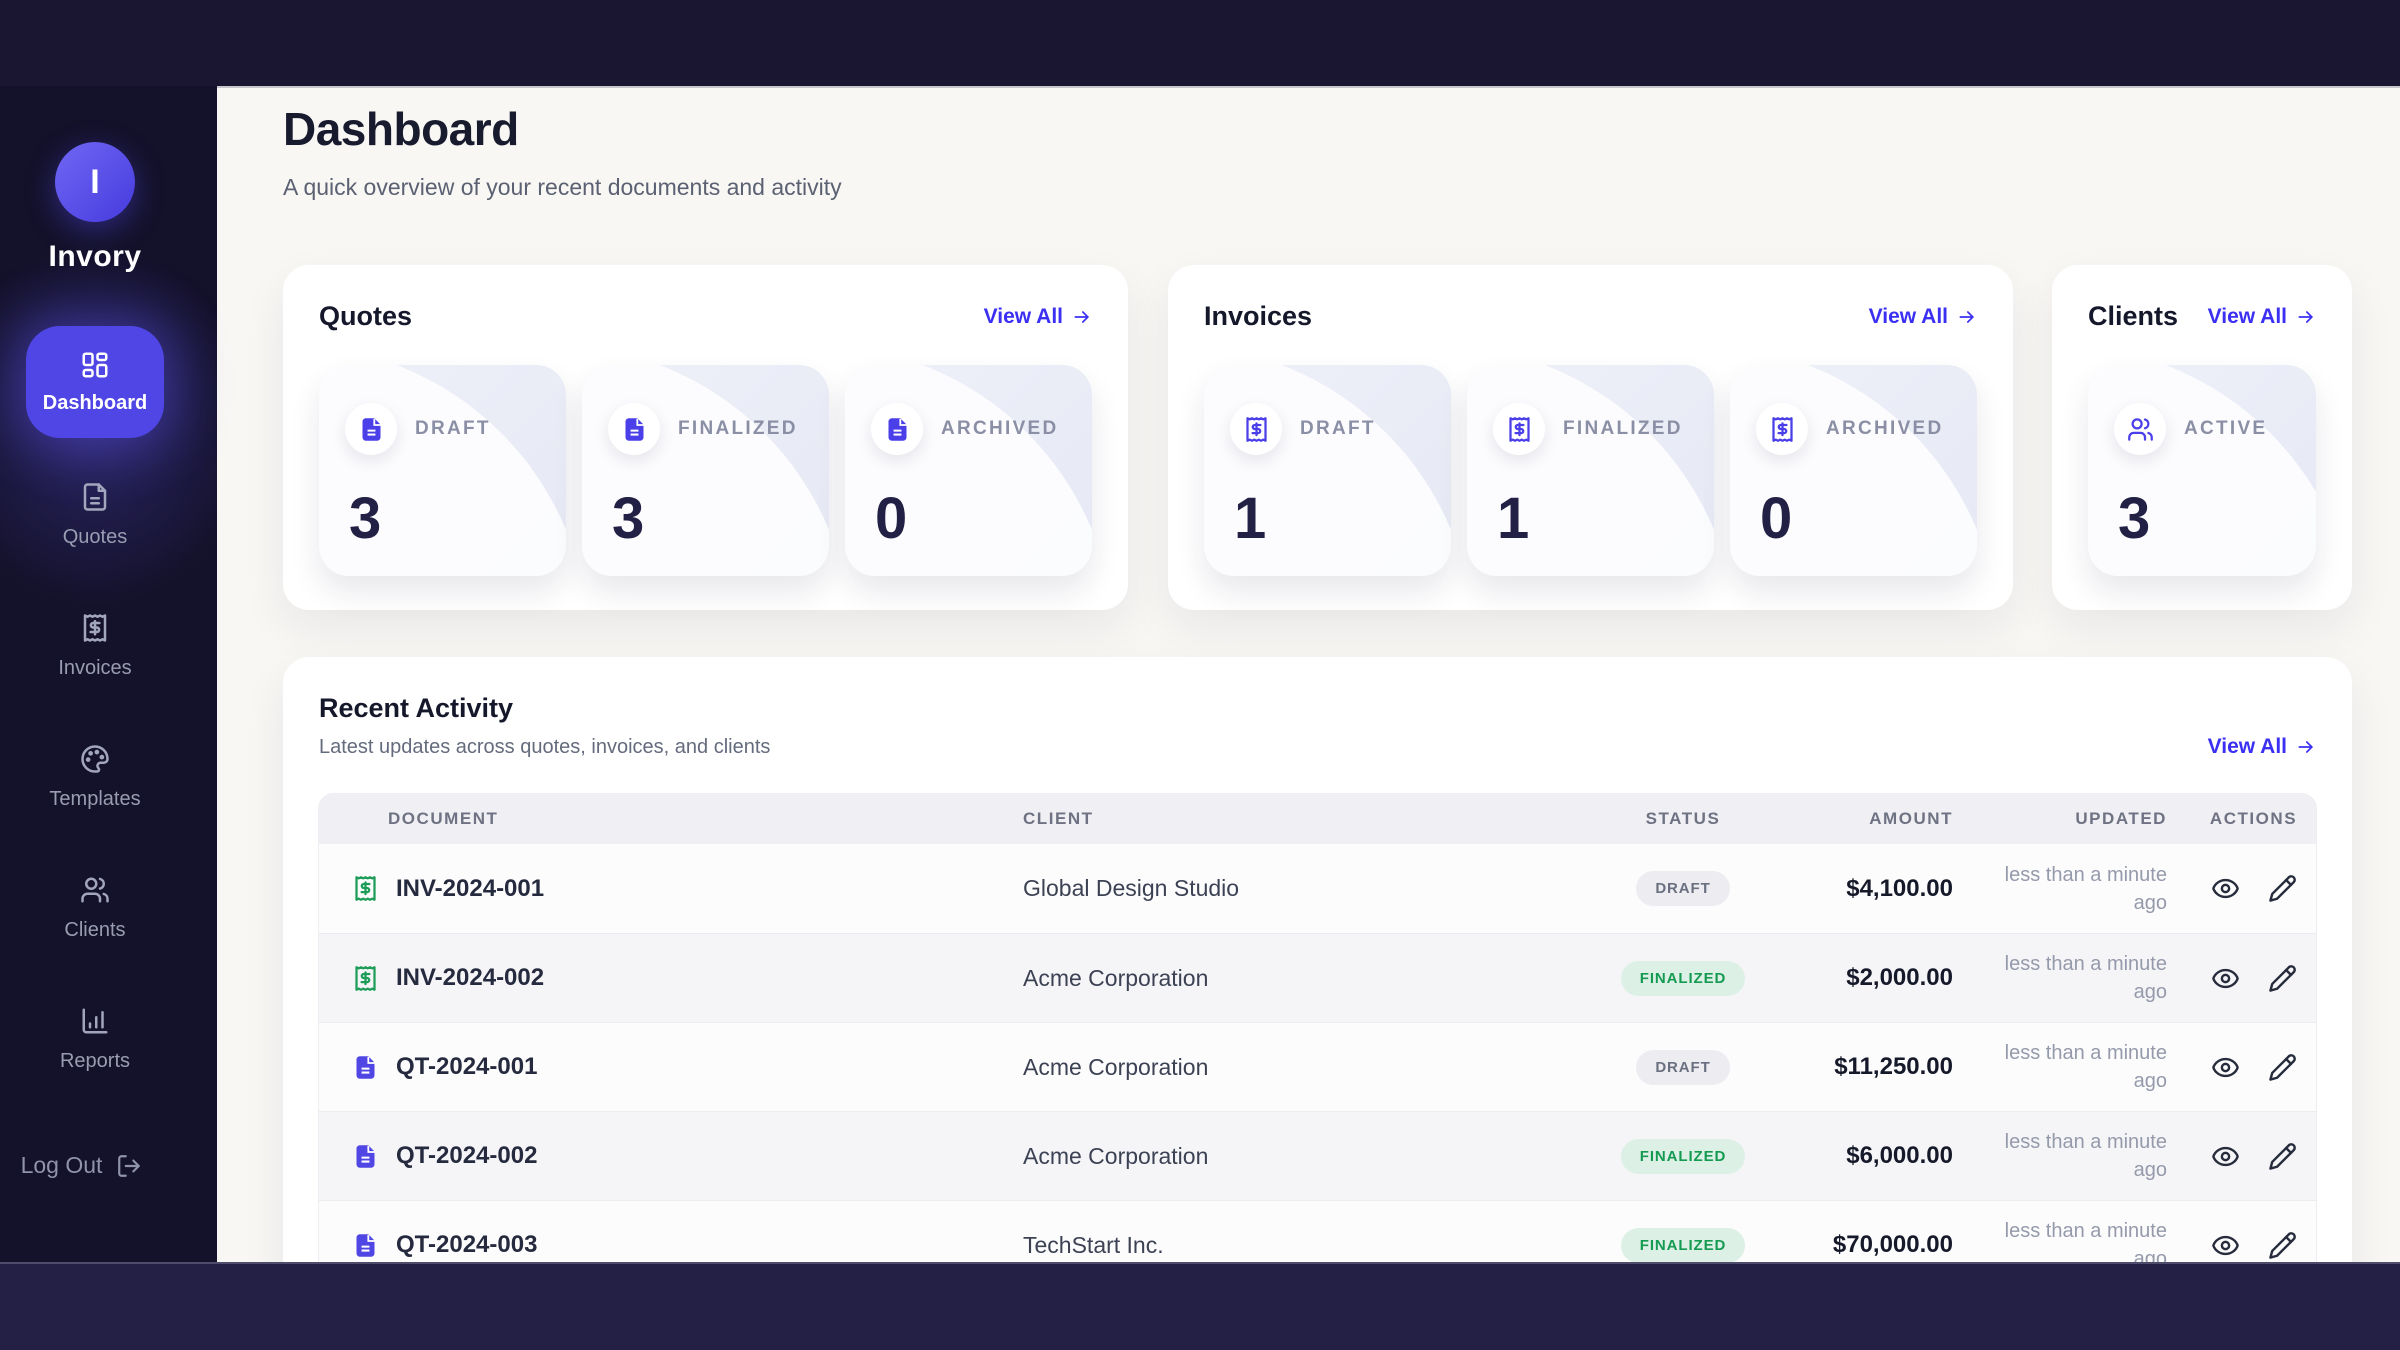 This screenshot has height=1350, width=2400. What do you see at coordinates (1892, 1244) in the screenshot?
I see `amount: $70,000.00` at bounding box center [1892, 1244].